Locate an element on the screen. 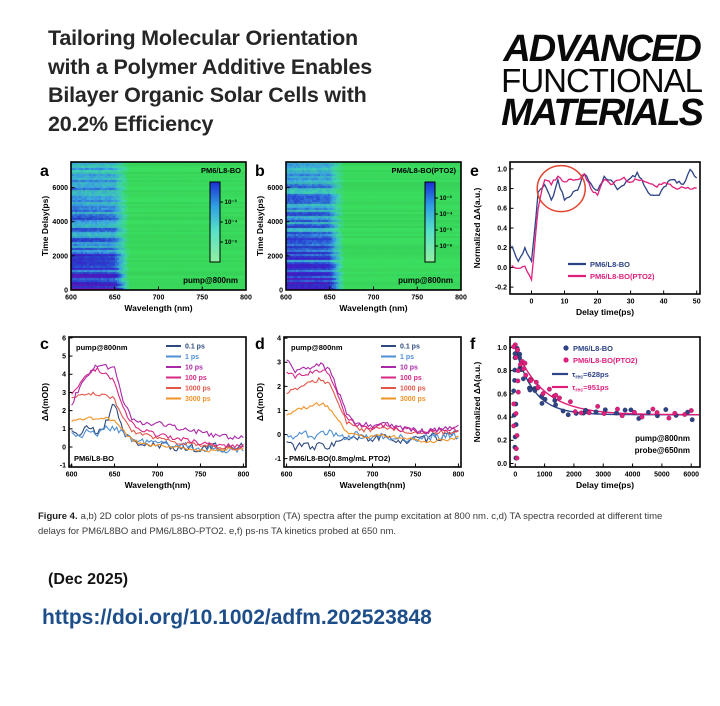 The width and height of the screenshot is (720, 706). series-100ps is located at coordinates (157, 407).